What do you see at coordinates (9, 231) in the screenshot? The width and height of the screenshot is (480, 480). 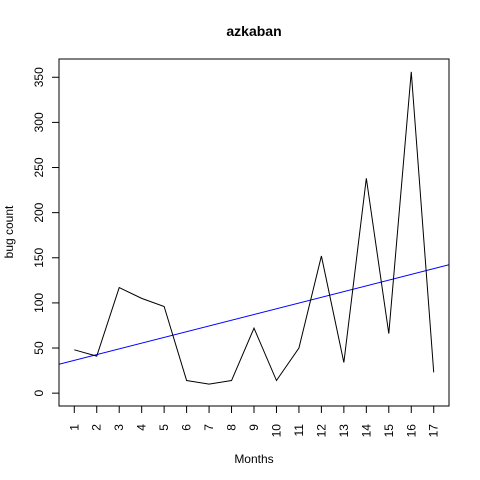 I see `y-axis-label: bug count` at bounding box center [9, 231].